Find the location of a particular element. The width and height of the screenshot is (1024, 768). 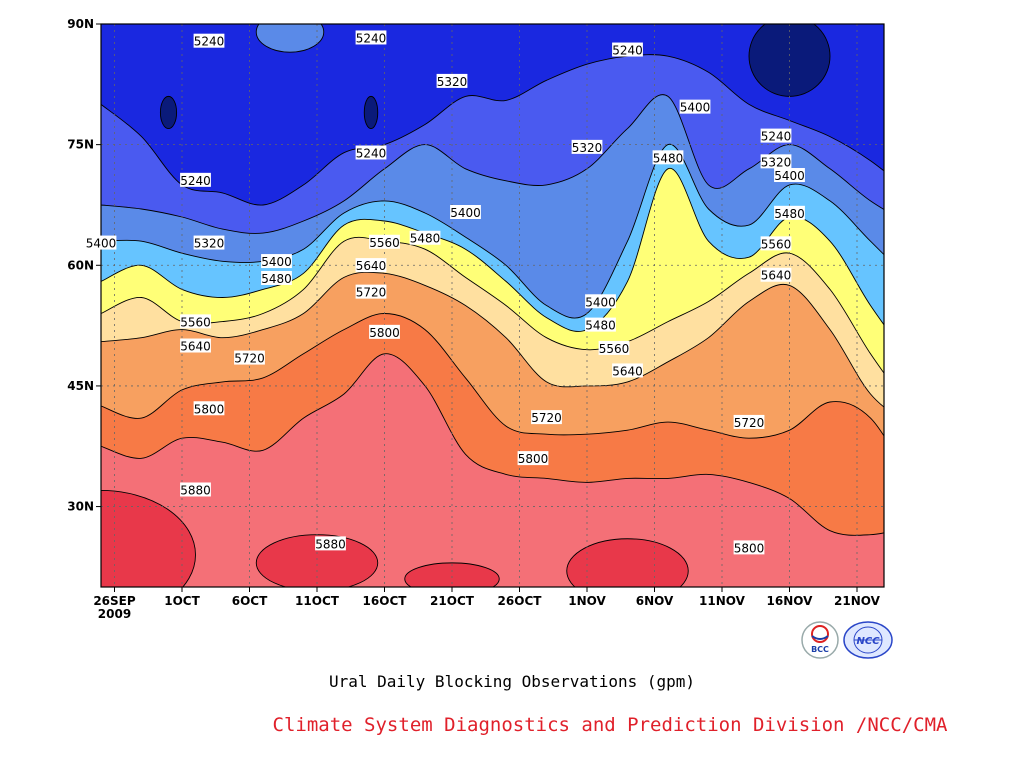

ncc-logo: NCC is located at coordinates (868, 640).